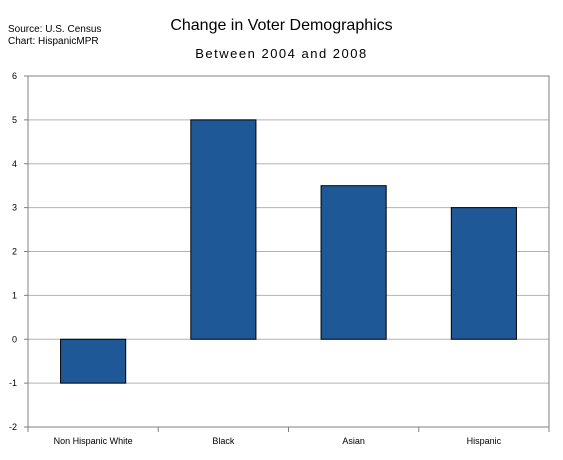  Describe the element at coordinates (281, 25) in the screenshot. I see `chart-title: Change in Voter Demographics` at that location.